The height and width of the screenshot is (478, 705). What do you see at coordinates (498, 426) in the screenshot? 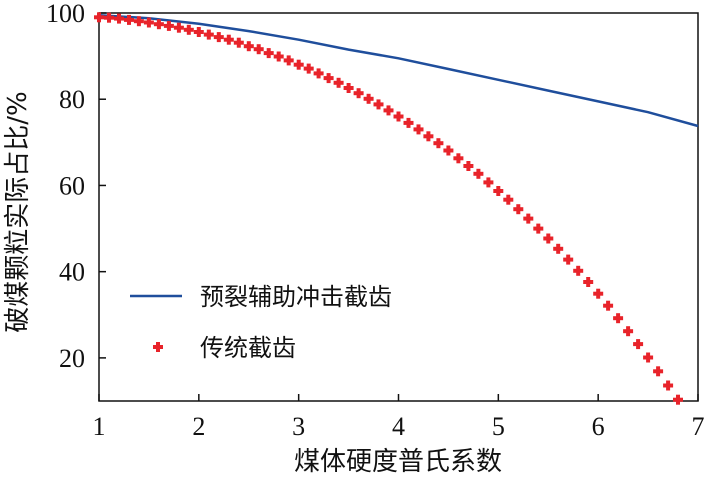
I see `x-tick-label: 5` at bounding box center [498, 426].